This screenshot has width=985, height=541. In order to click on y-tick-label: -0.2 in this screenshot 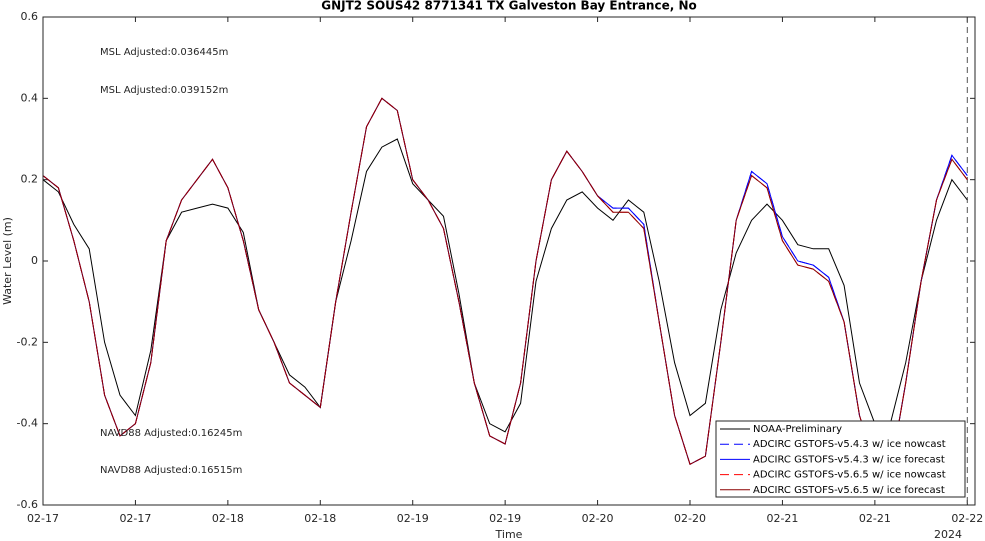, I will do `click(27, 341)`.